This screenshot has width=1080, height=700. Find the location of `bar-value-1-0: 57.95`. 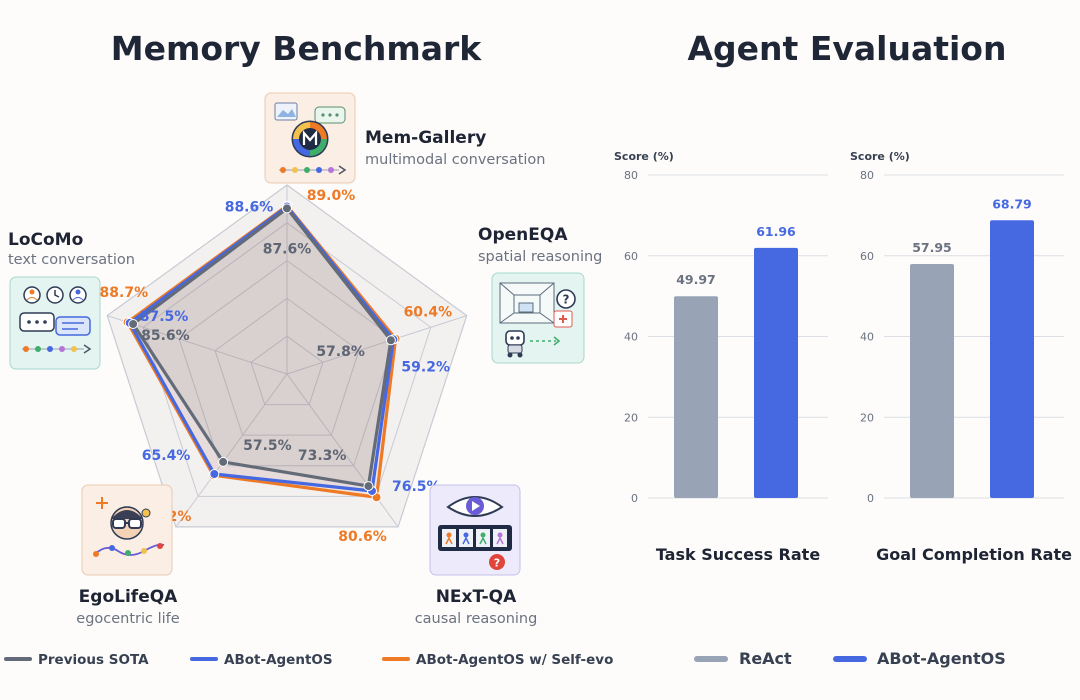

bar-value-1-0: 57.95 is located at coordinates (932, 247).